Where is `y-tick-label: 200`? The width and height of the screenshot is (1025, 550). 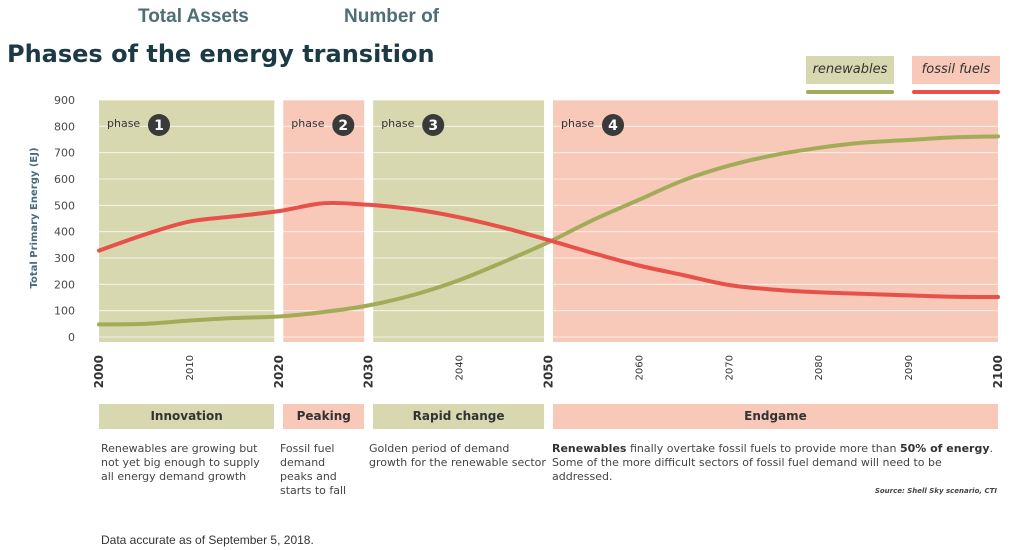
y-tick-label: 200 is located at coordinates (64, 284).